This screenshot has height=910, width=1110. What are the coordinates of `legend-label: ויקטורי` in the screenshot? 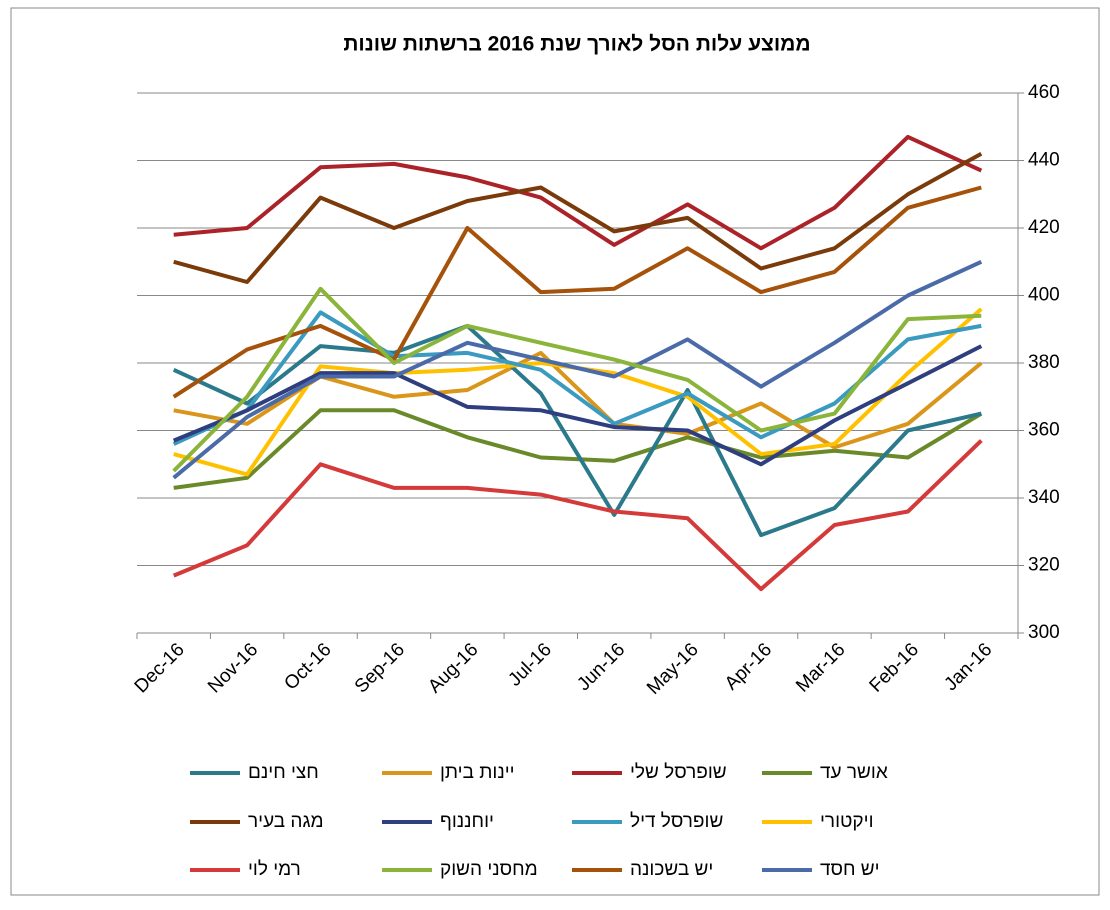 It's located at (847, 821).